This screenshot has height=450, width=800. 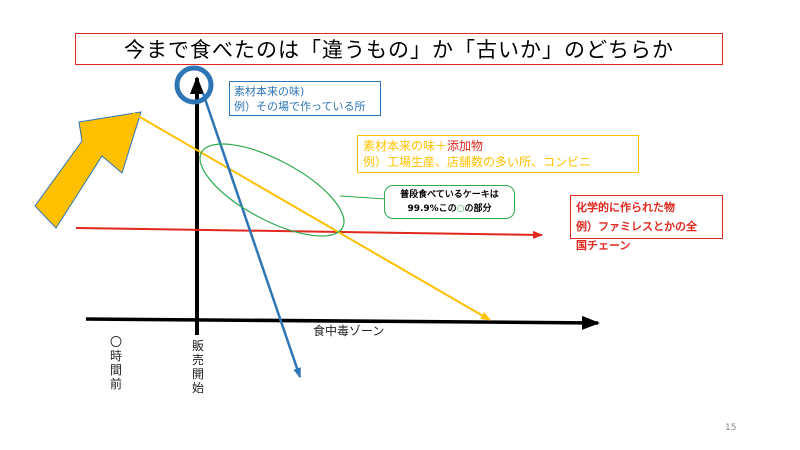 I want to click on cake-callout-line2-a: 99.9%この, so click(x=432, y=209).